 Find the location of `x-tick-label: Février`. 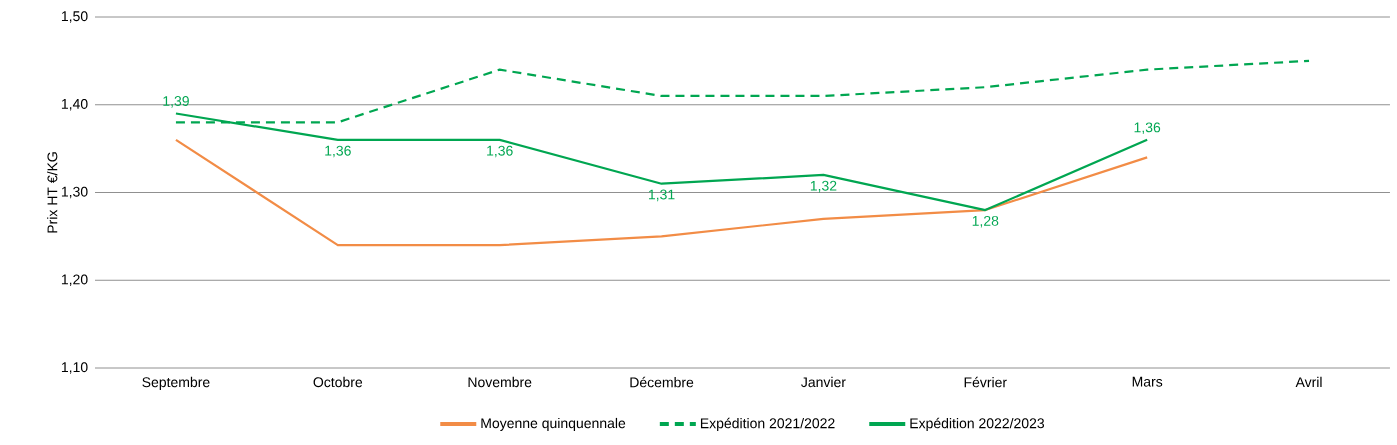

x-tick-label: Février is located at coordinates (985, 382).